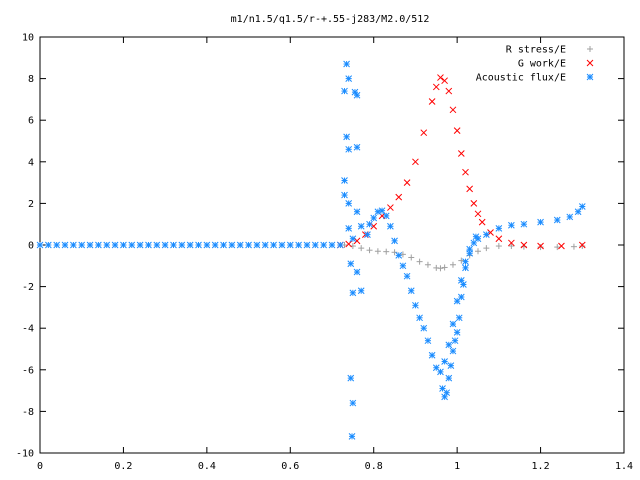  What do you see at coordinates (123, 466) in the screenshot?
I see `x-tick-label: 0.2` at bounding box center [123, 466].